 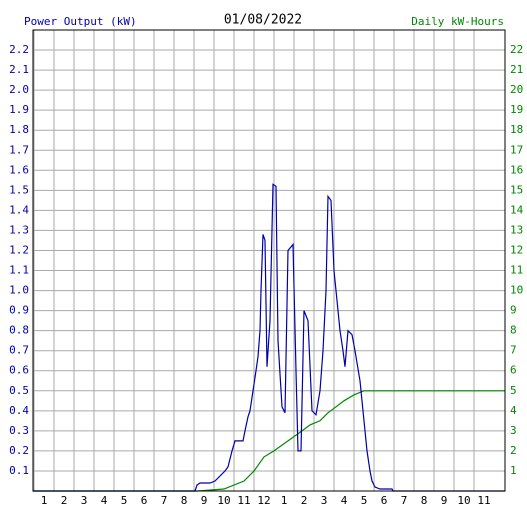 I want to click on y-tick-label: 0.9, so click(x=19, y=310).